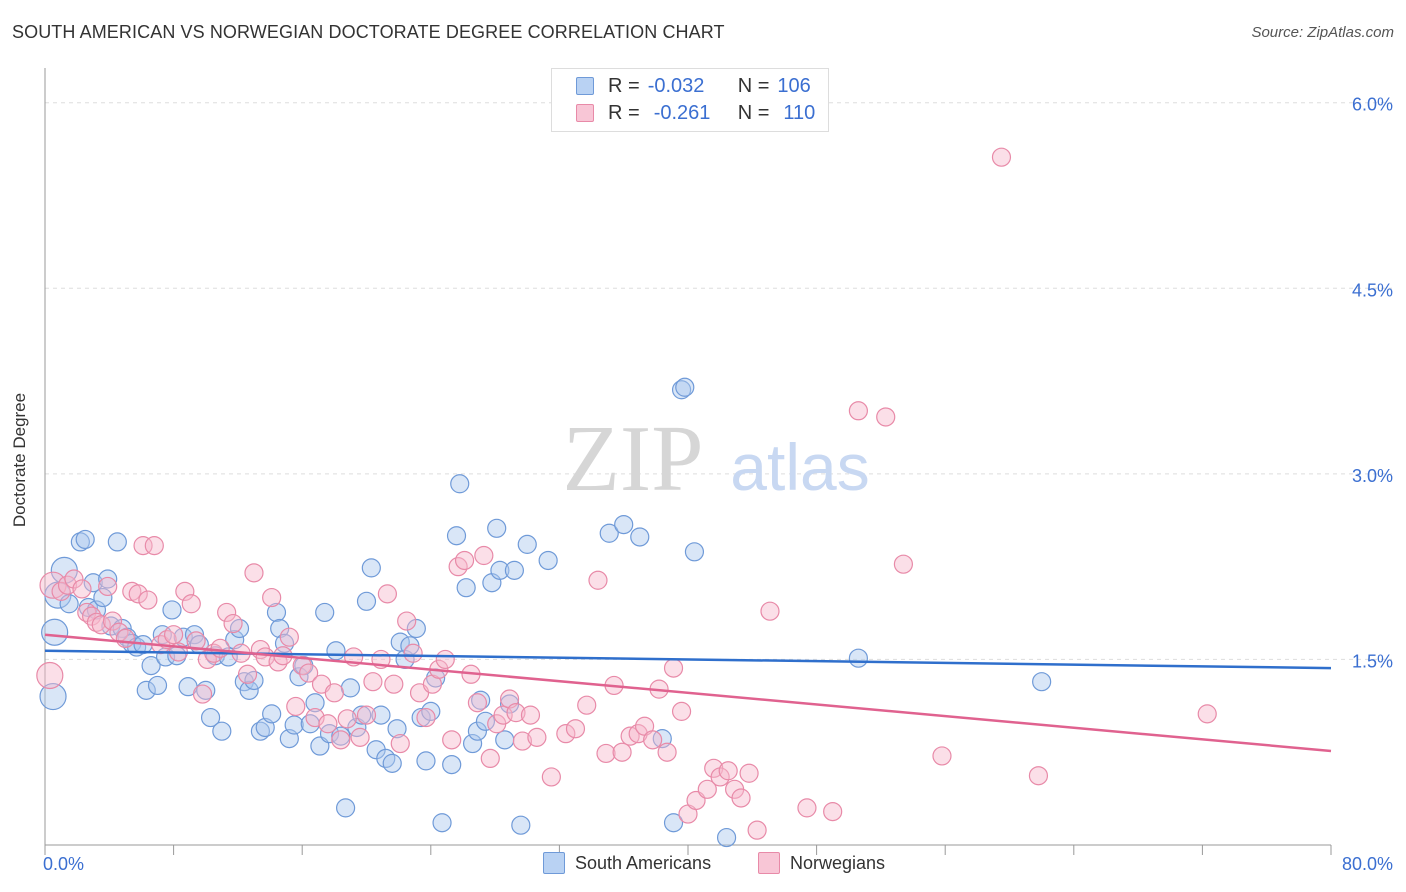 This screenshot has width=1406, height=892. Describe the element at coordinates (1322, 32) in the screenshot. I see `source-credit: Source: ZipAtlas.com` at that location.